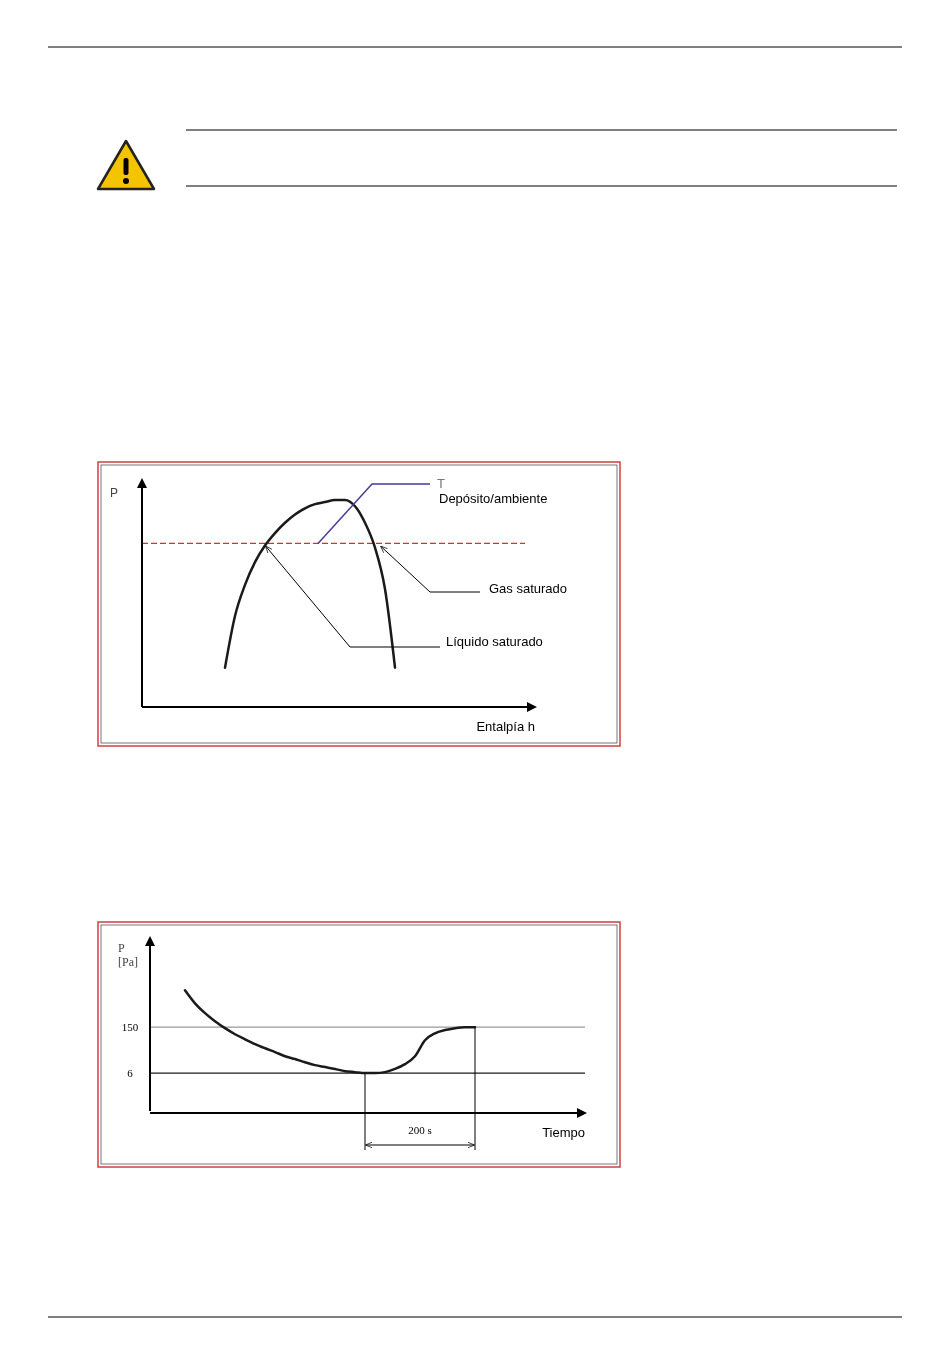 Image resolution: width=950 pixels, height=1359 pixels. I want to click on y-tick-label: 6, so click(130, 1073).